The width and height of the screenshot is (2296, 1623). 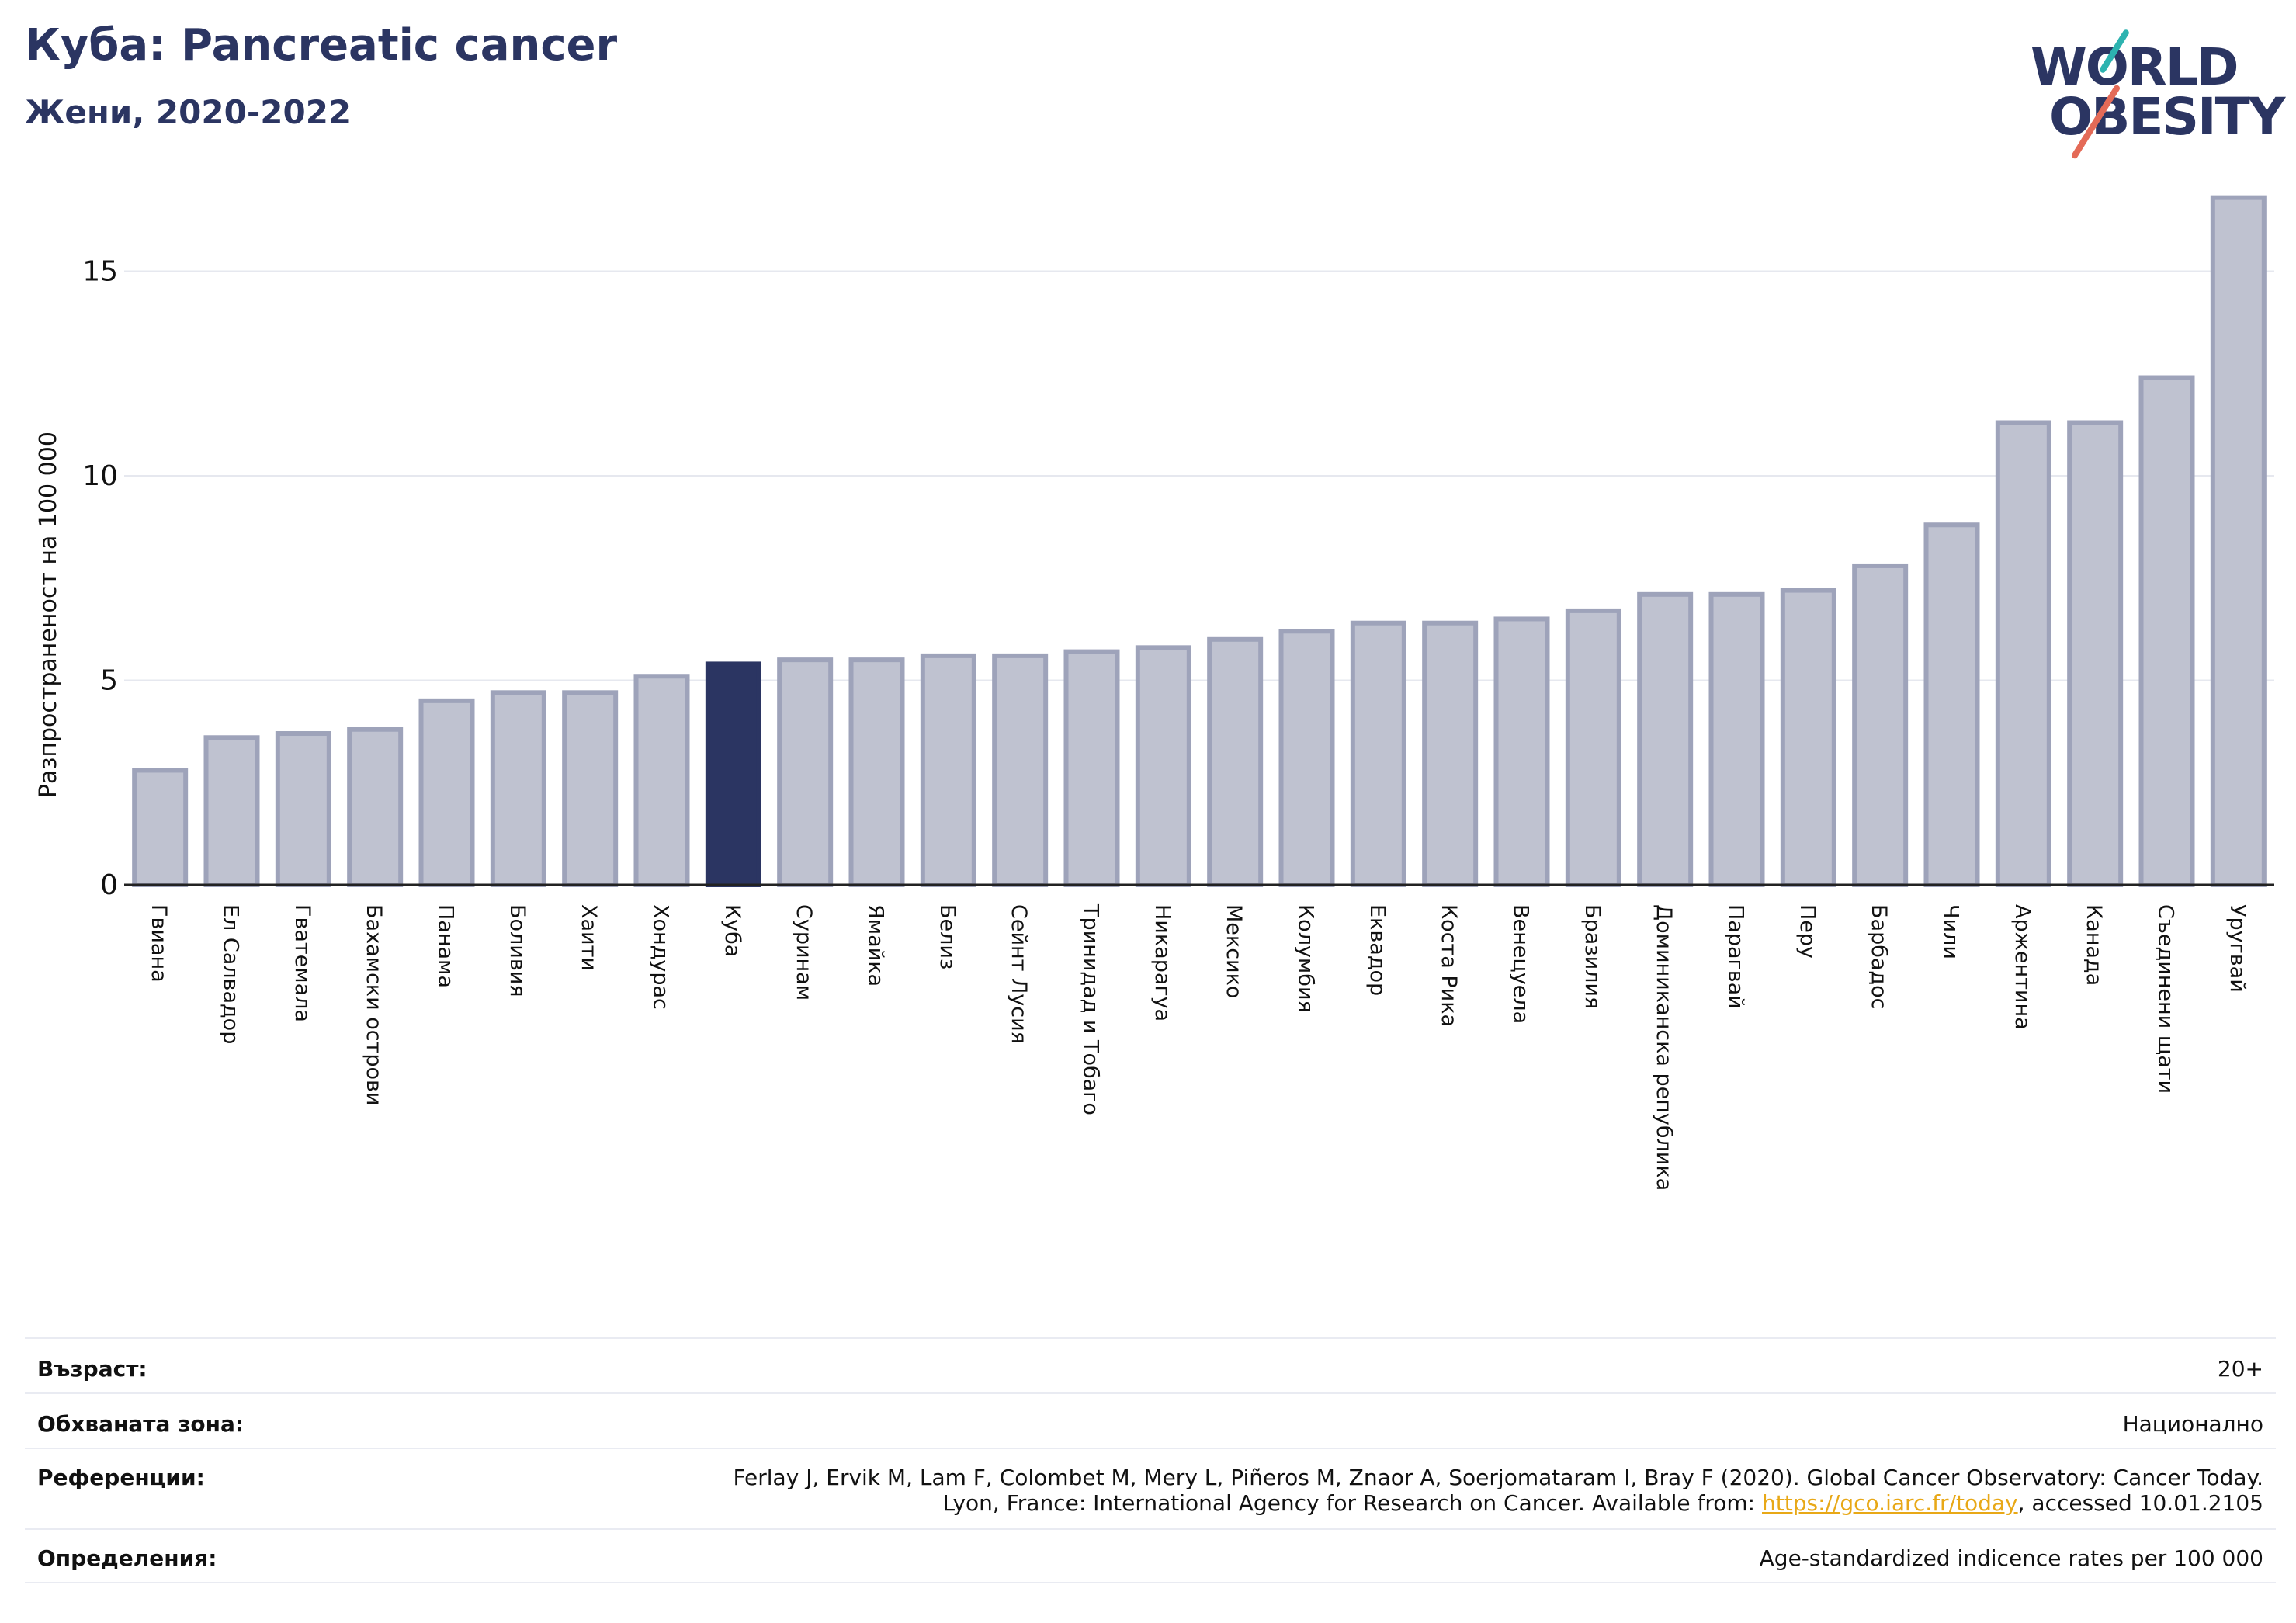 What do you see at coordinates (2094, 945) in the screenshot?
I see `x-tick-label: Канада` at bounding box center [2094, 945].